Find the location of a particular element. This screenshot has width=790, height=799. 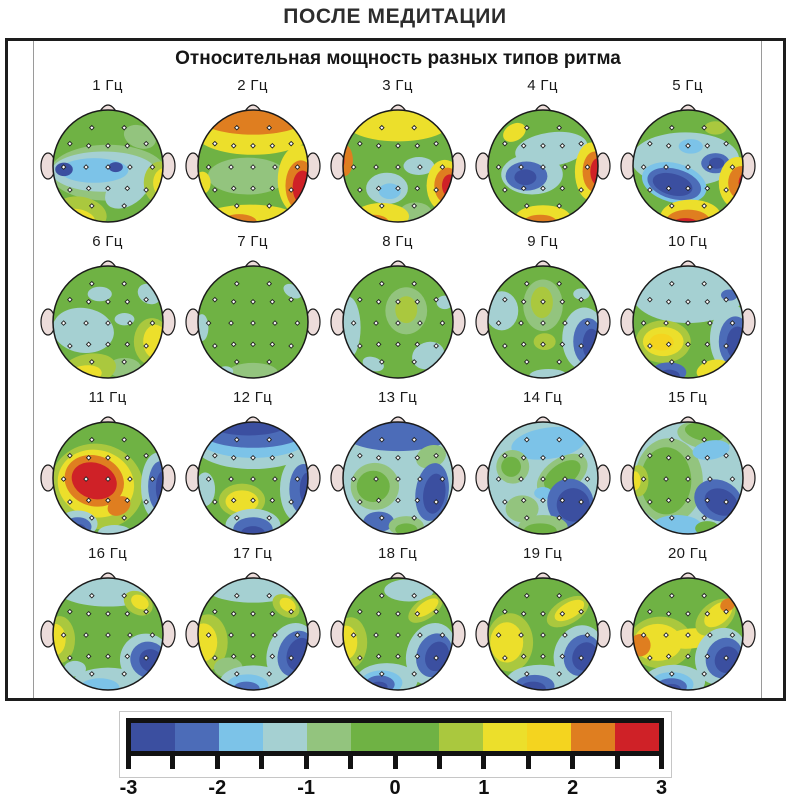

topomap-cell: 17 Гц is located at coordinates (252, 622).